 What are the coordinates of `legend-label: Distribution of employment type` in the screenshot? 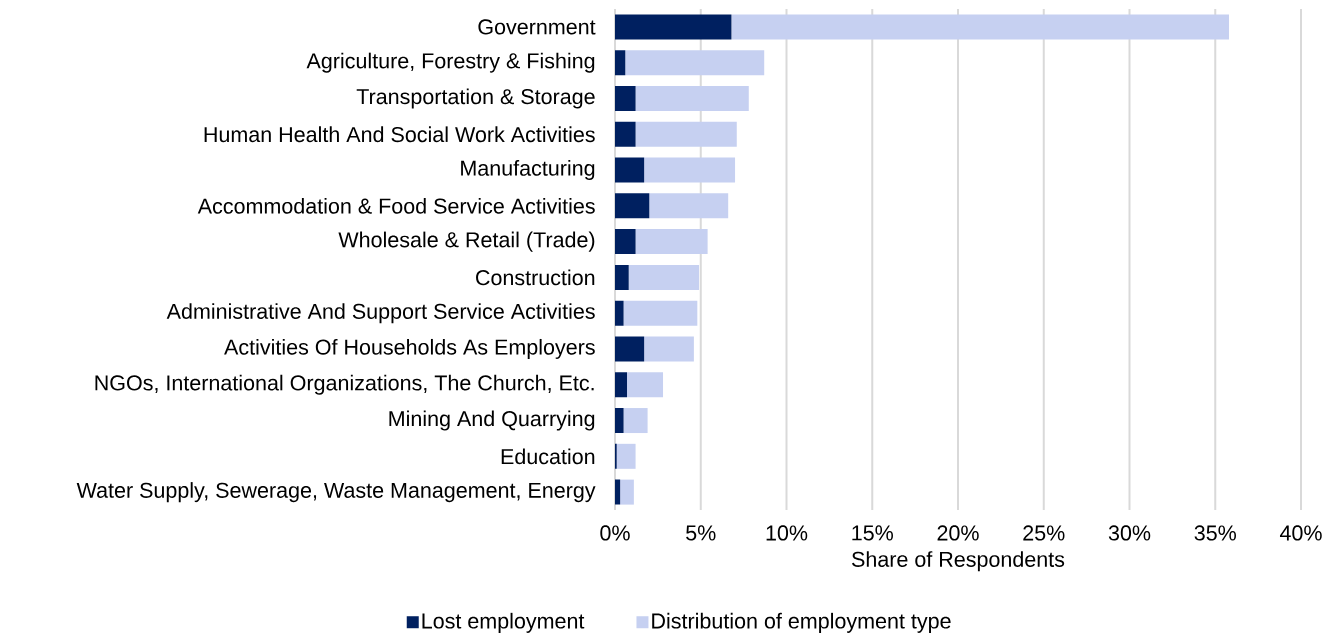 It's located at (801, 622).